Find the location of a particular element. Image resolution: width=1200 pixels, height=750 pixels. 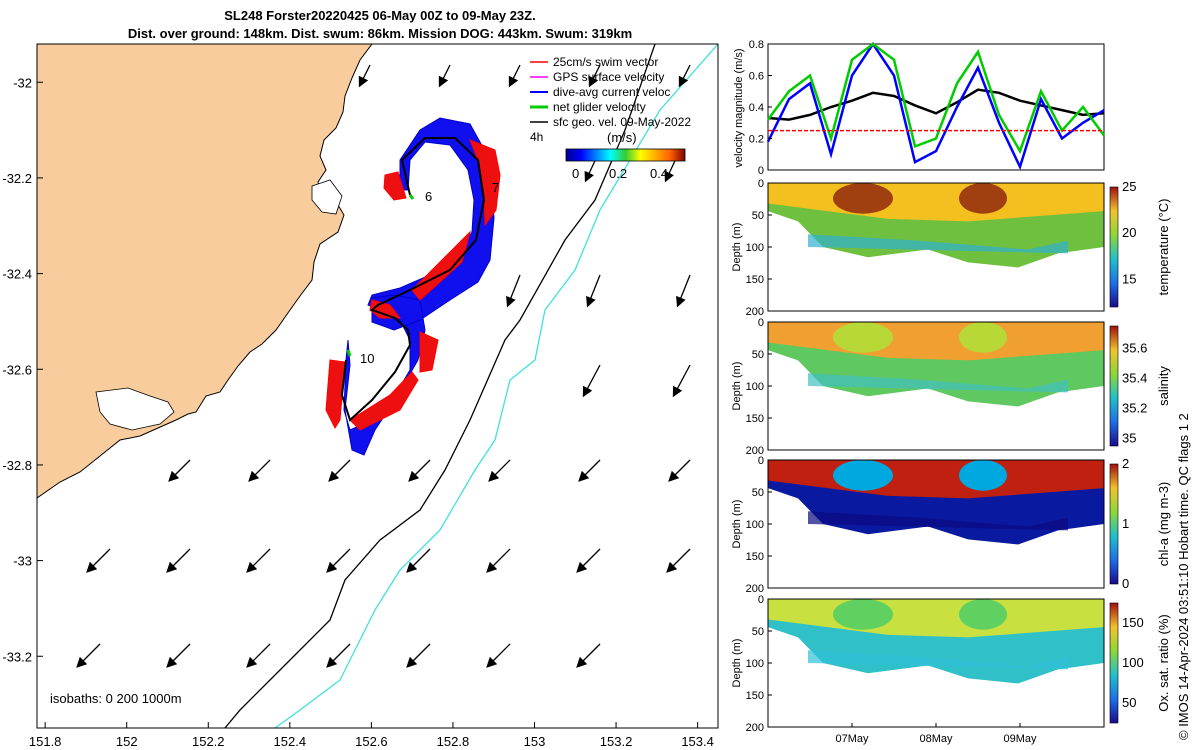

map-x-tick-label: 151.8 is located at coordinates (45, 741).